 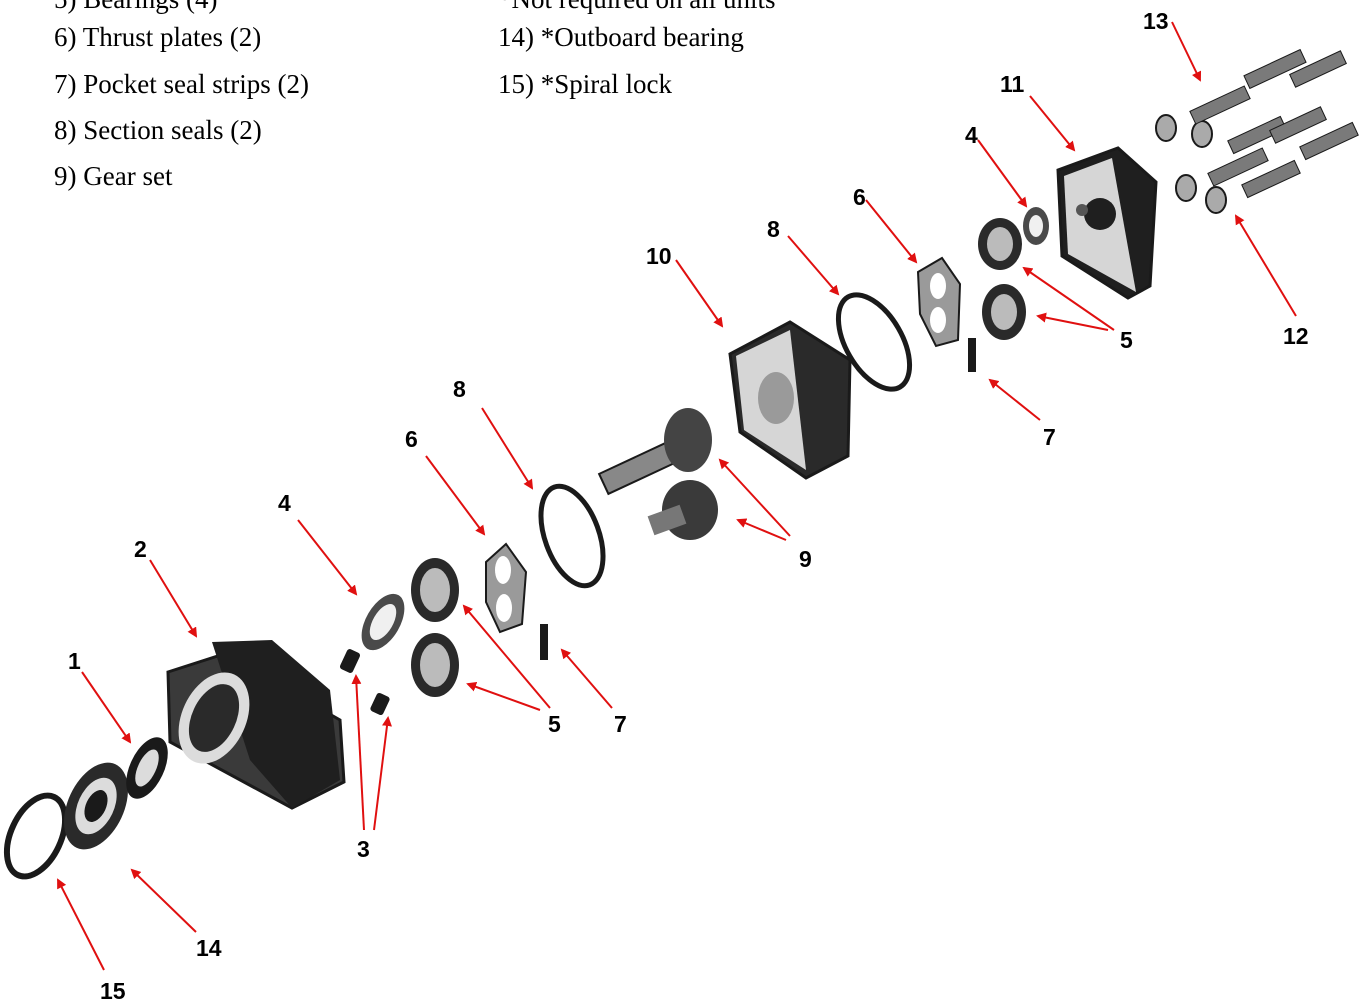 I want to click on arrow-9a, so click(x=754, y=497).